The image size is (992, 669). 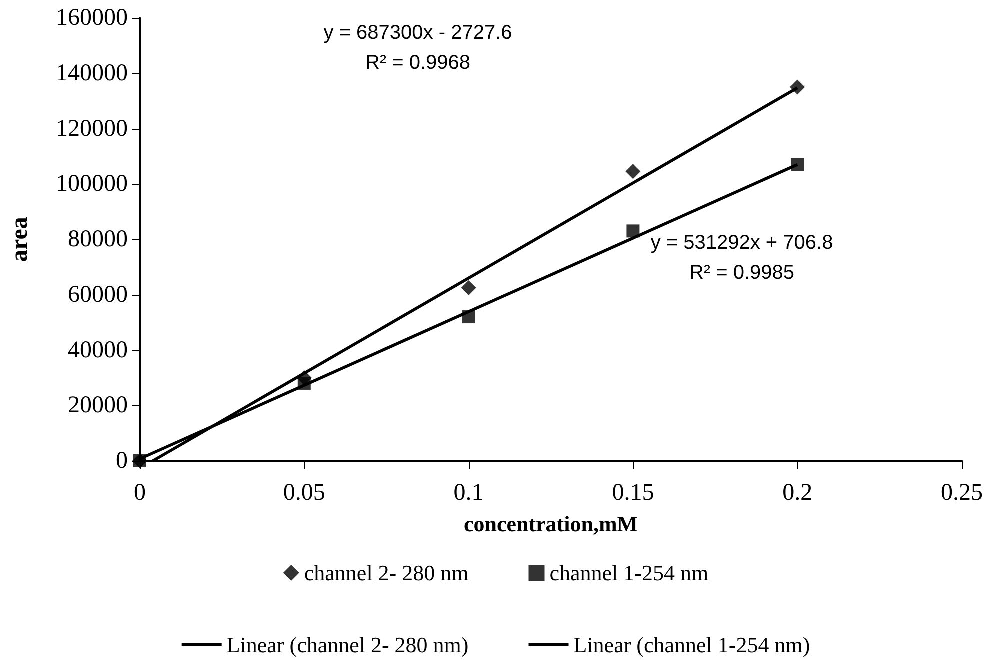 What do you see at coordinates (98, 295) in the screenshot?
I see `y-tick-label: 60000` at bounding box center [98, 295].